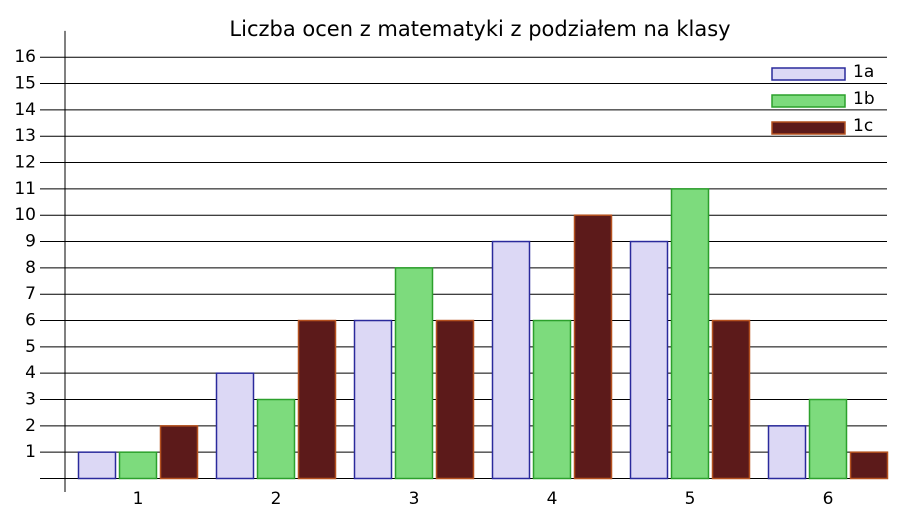 This screenshot has height=516, width=901. Describe the element at coordinates (25, 163) in the screenshot. I see `y-tick-label: 12` at that location.